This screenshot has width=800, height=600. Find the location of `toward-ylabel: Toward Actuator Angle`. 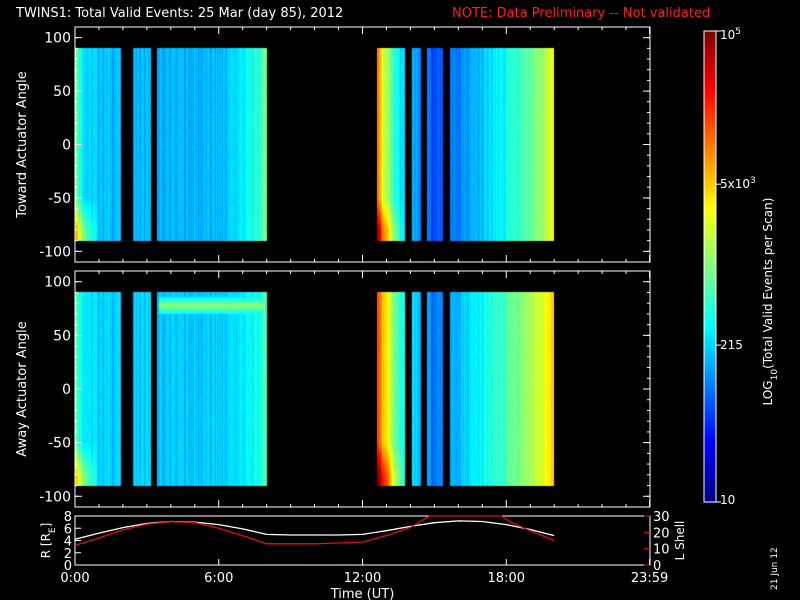

toward-ylabel: Toward Actuator Angle is located at coordinates (22, 144).